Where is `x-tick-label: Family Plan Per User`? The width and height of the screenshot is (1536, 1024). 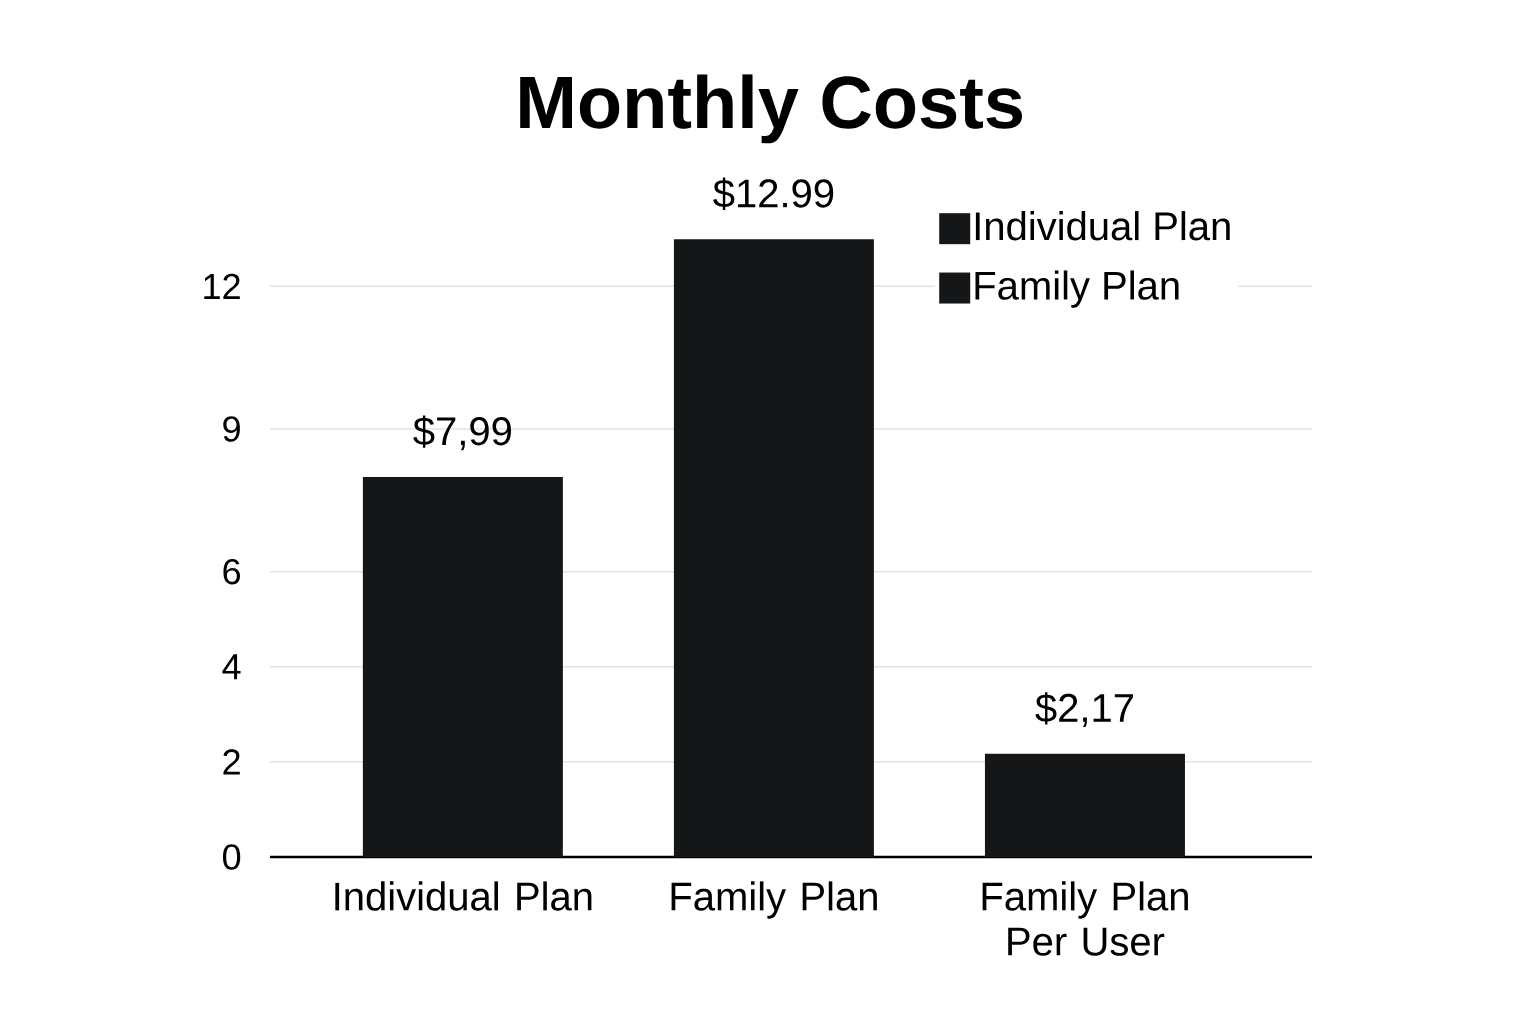 x-tick-label: Family Plan Per User is located at coordinates (1085, 918).